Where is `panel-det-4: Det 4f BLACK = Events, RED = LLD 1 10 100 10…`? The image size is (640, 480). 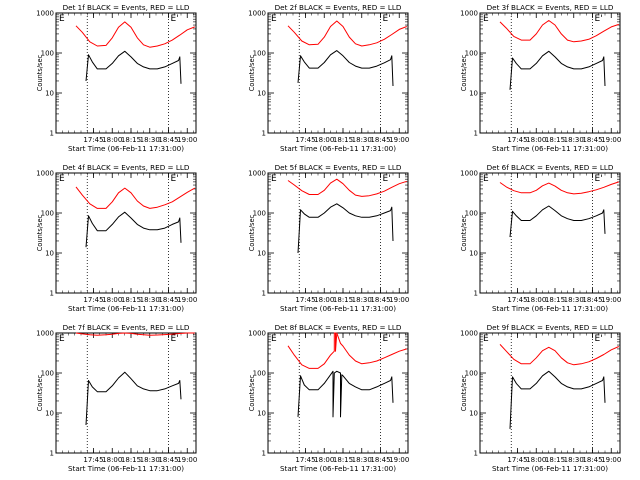 panel-det-4: Det 4f BLACK = Events, RED = LLD 1 10 100 10… is located at coordinates (116, 238).